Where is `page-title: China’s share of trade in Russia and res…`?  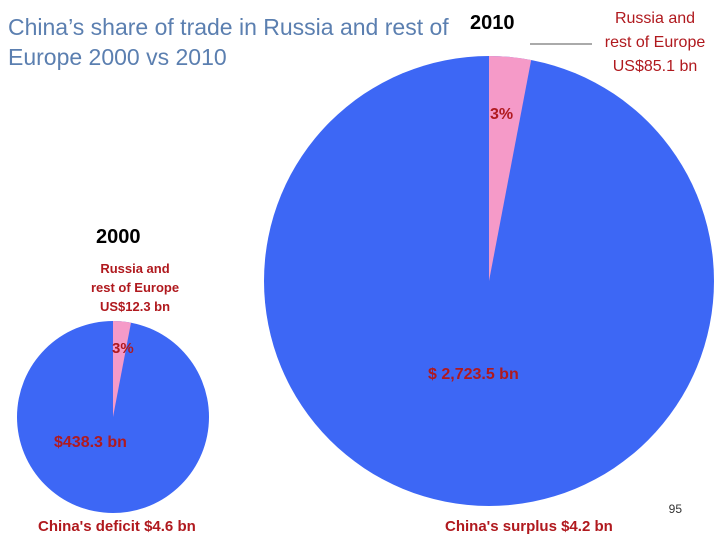 page-title: China’s share of trade in Russia and res… is located at coordinates (228, 42).